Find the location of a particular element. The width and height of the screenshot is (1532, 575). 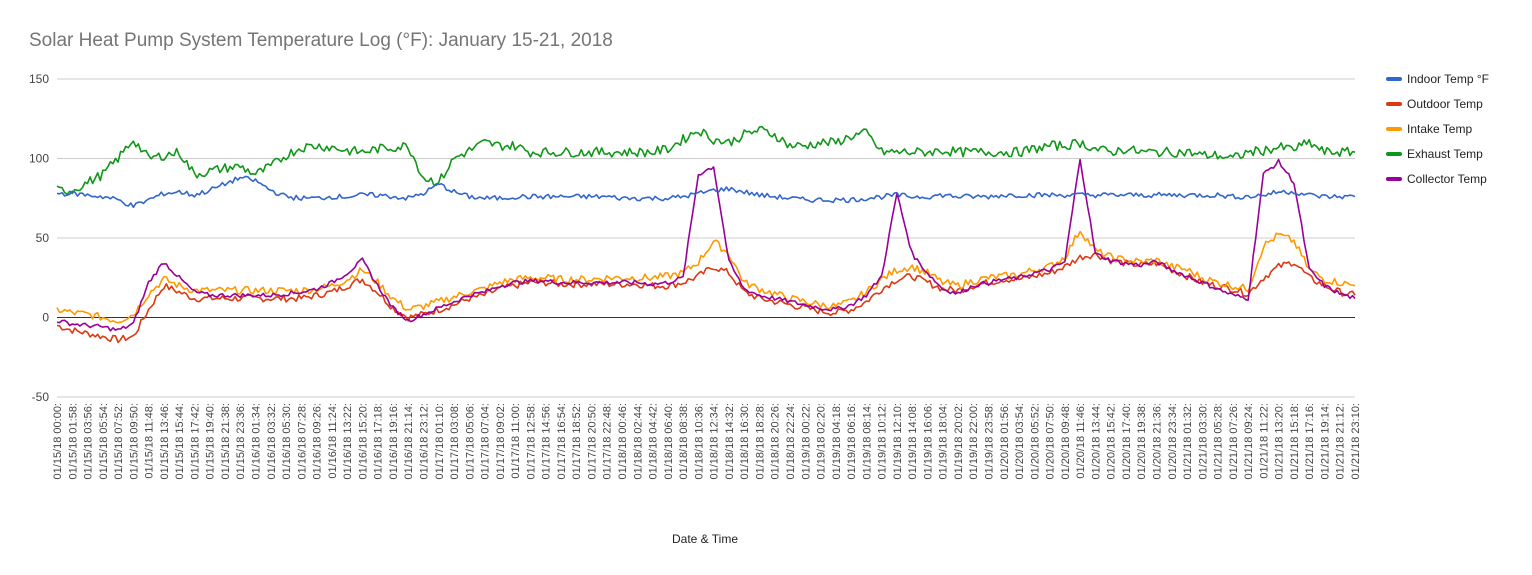

x-axis-label: Date & Time is located at coordinates (705, 539).